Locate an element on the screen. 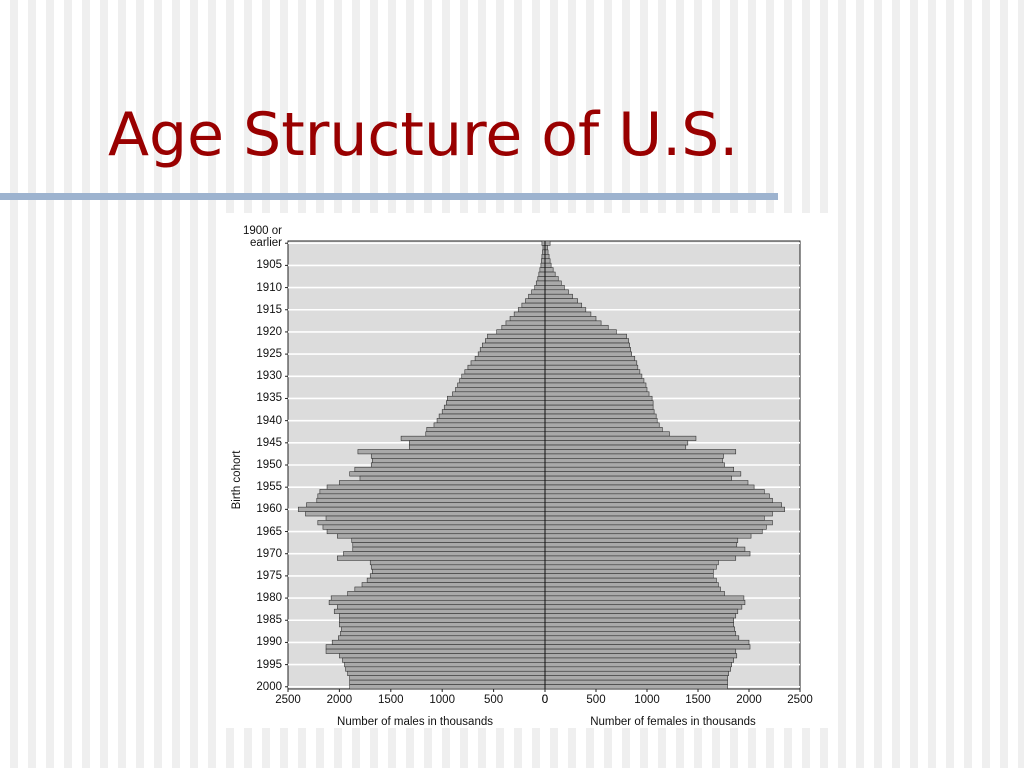  y-tick-label: 1915 is located at coordinates (269, 309).